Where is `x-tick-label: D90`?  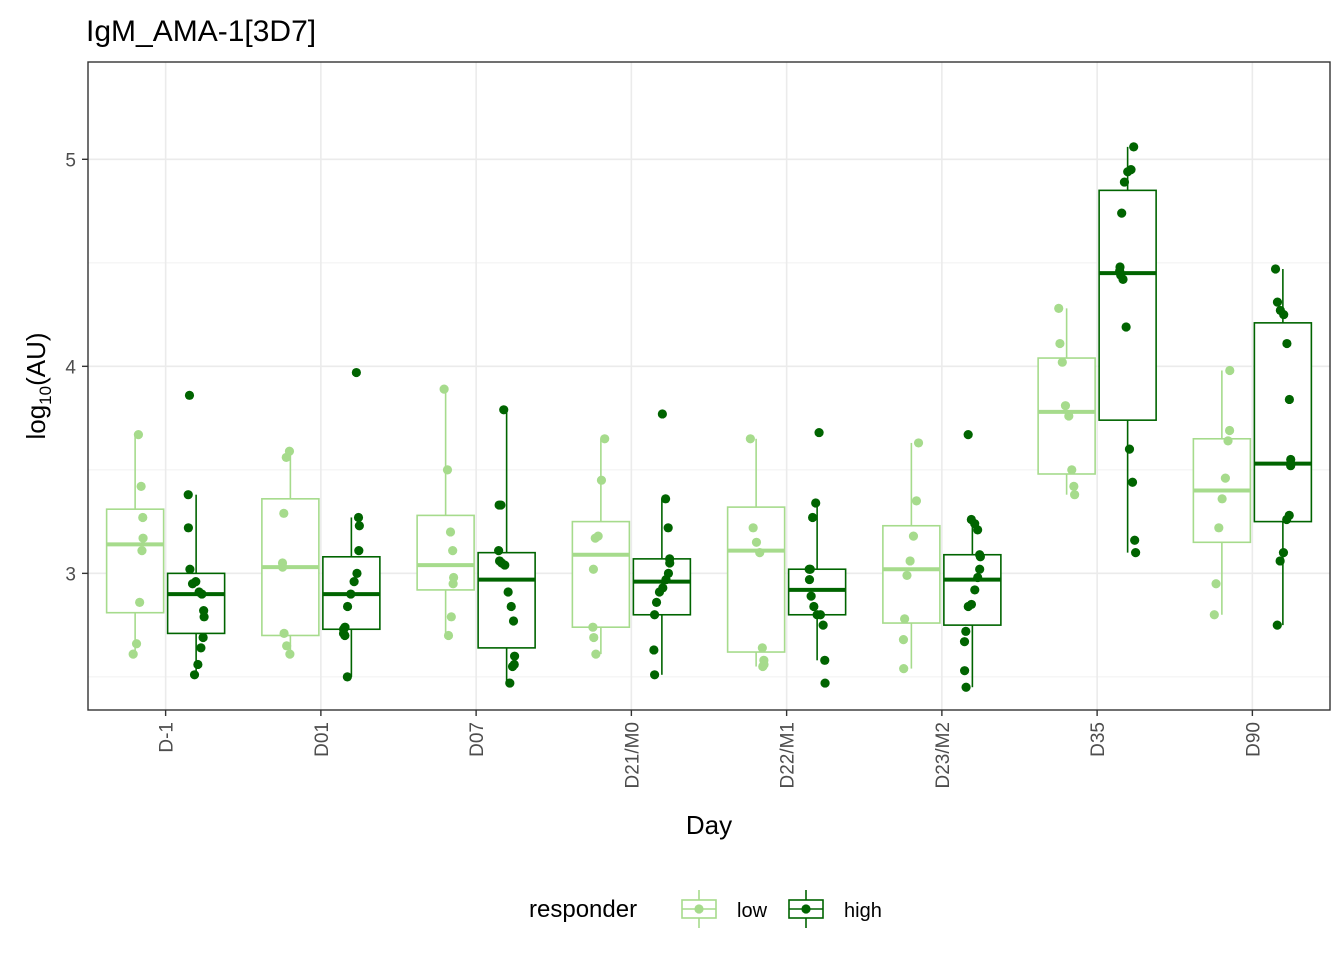 x-tick-label: D90 is located at coordinates (1253, 739).